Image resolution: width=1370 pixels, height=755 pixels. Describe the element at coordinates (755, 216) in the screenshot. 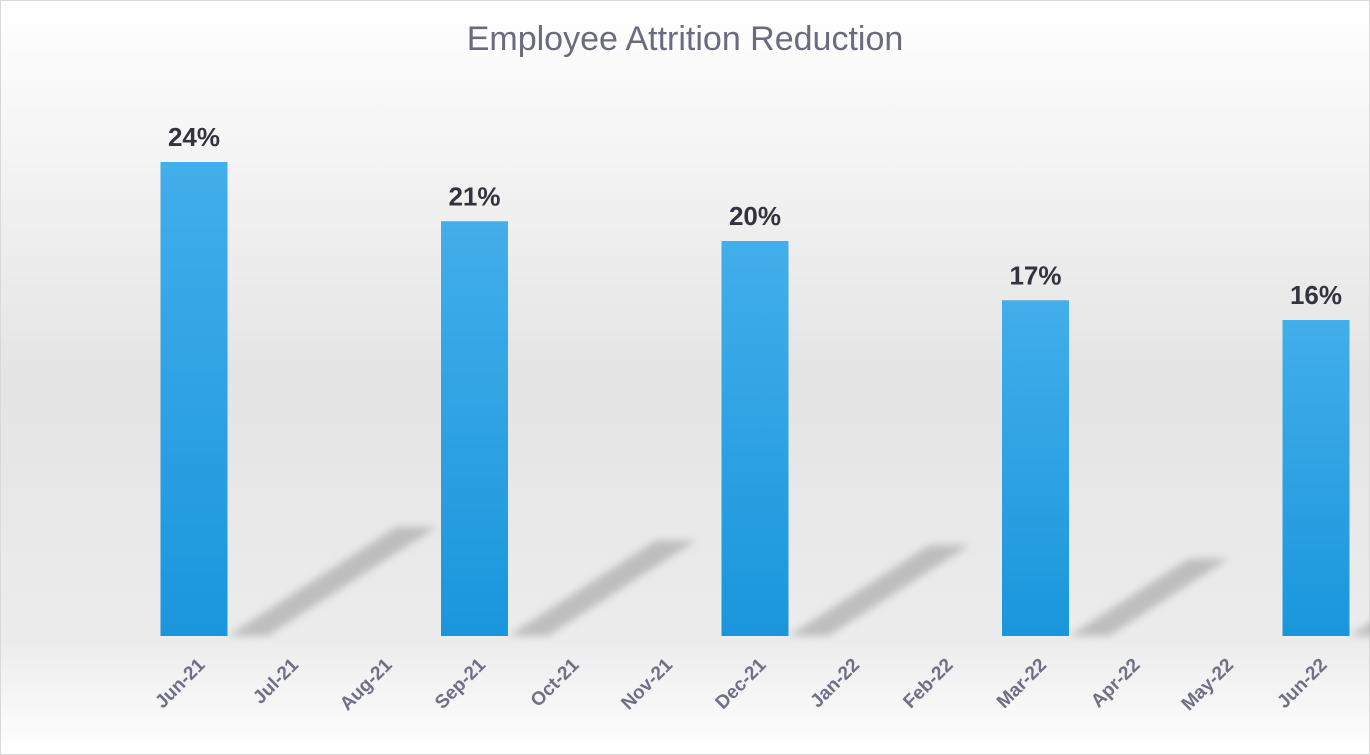

I see `data-label: 20%` at that location.